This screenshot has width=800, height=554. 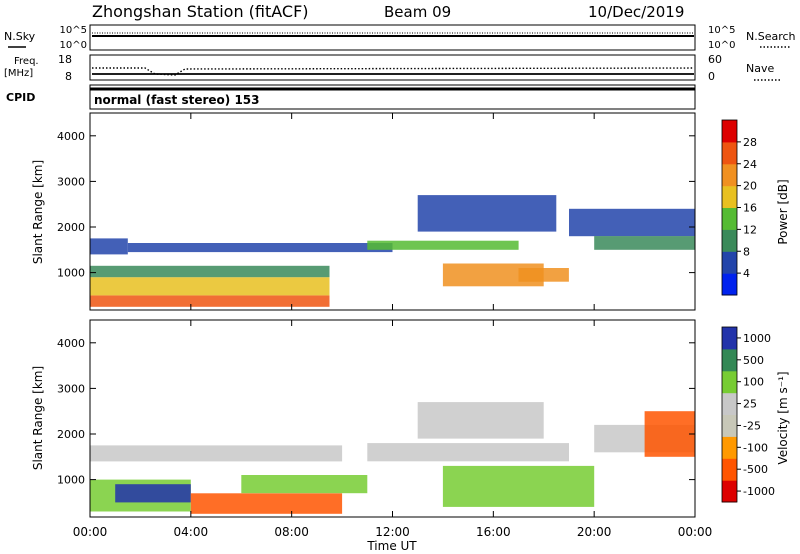 What do you see at coordinates (393, 71) in the screenshot?
I see `nave-dotted-trace` at bounding box center [393, 71].